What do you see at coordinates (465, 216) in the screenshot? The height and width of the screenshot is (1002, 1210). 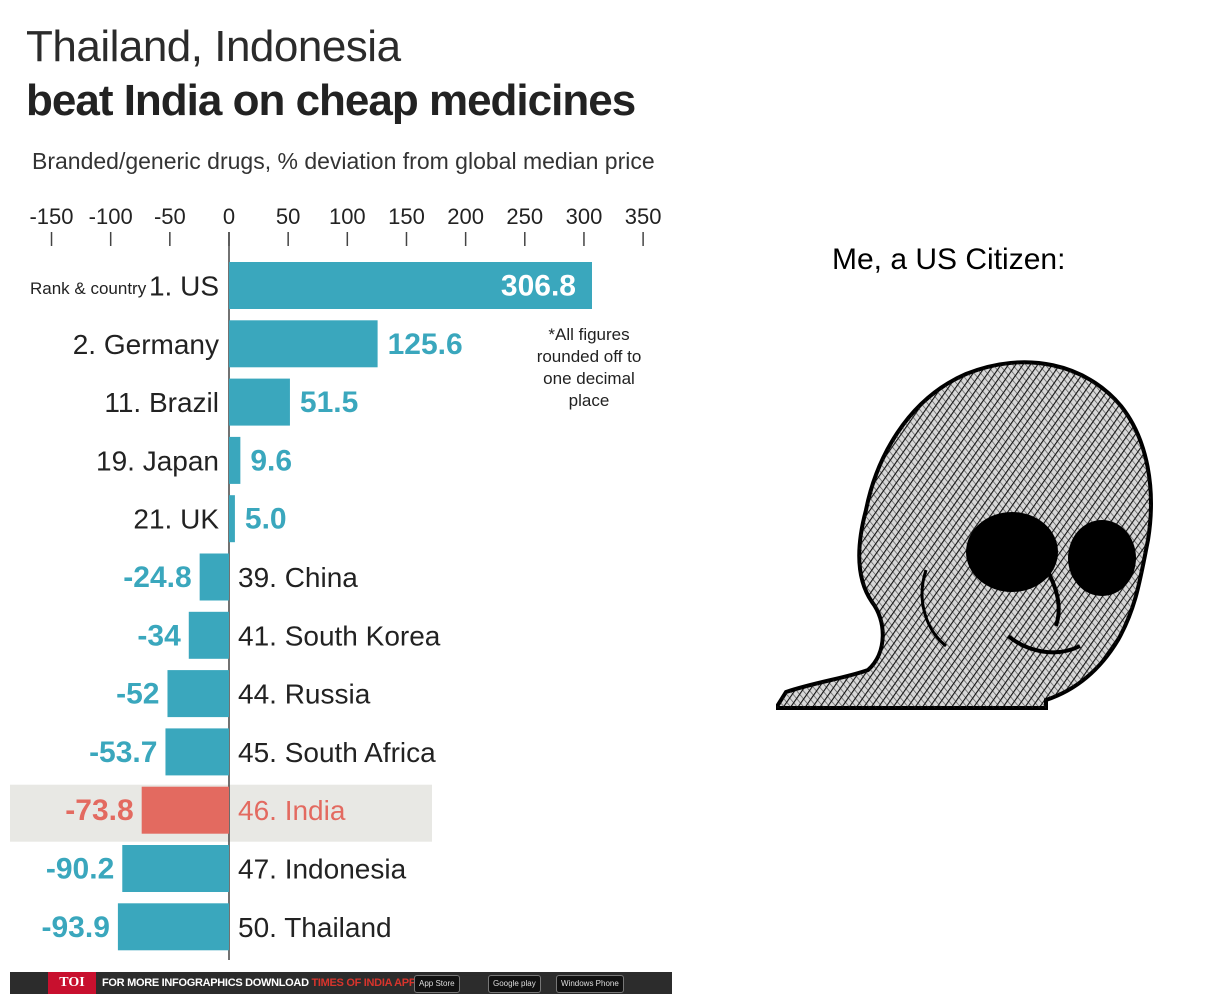 I see `x-tick-label: 200` at bounding box center [465, 216].